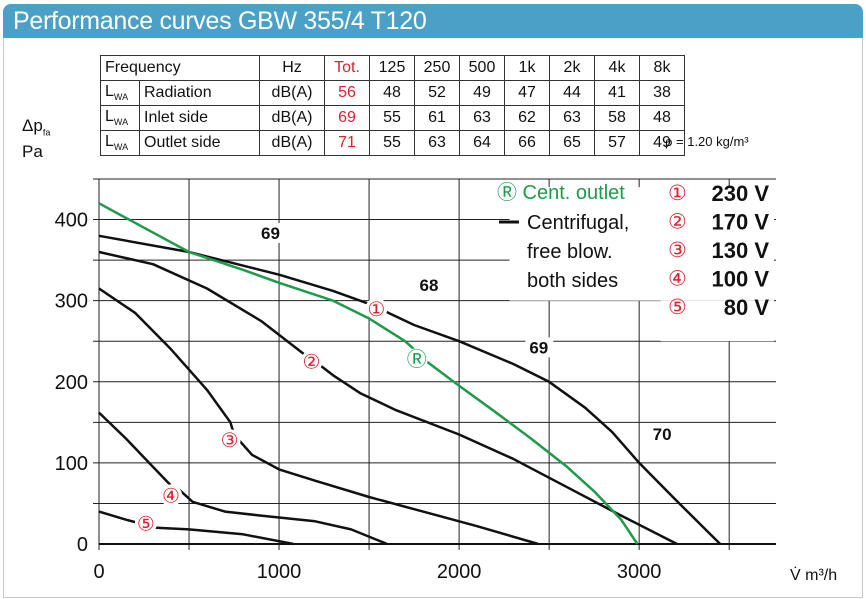 The width and height of the screenshot is (866, 599). I want to click on legend-voltage-label: 80 V, so click(747, 307).